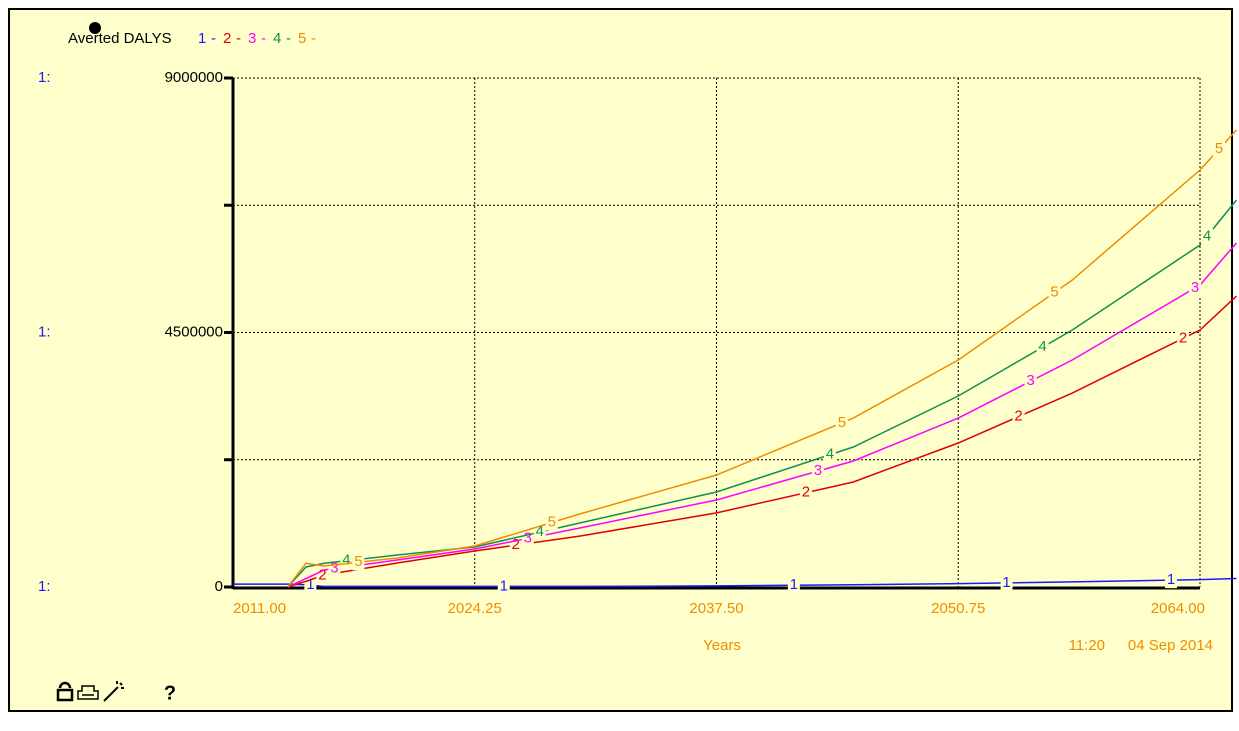 Image resolution: width=1239 pixels, height=731 pixels. Describe the element at coordinates (259, 608) in the screenshot. I see `x-tick-label: 2011.00` at that location.